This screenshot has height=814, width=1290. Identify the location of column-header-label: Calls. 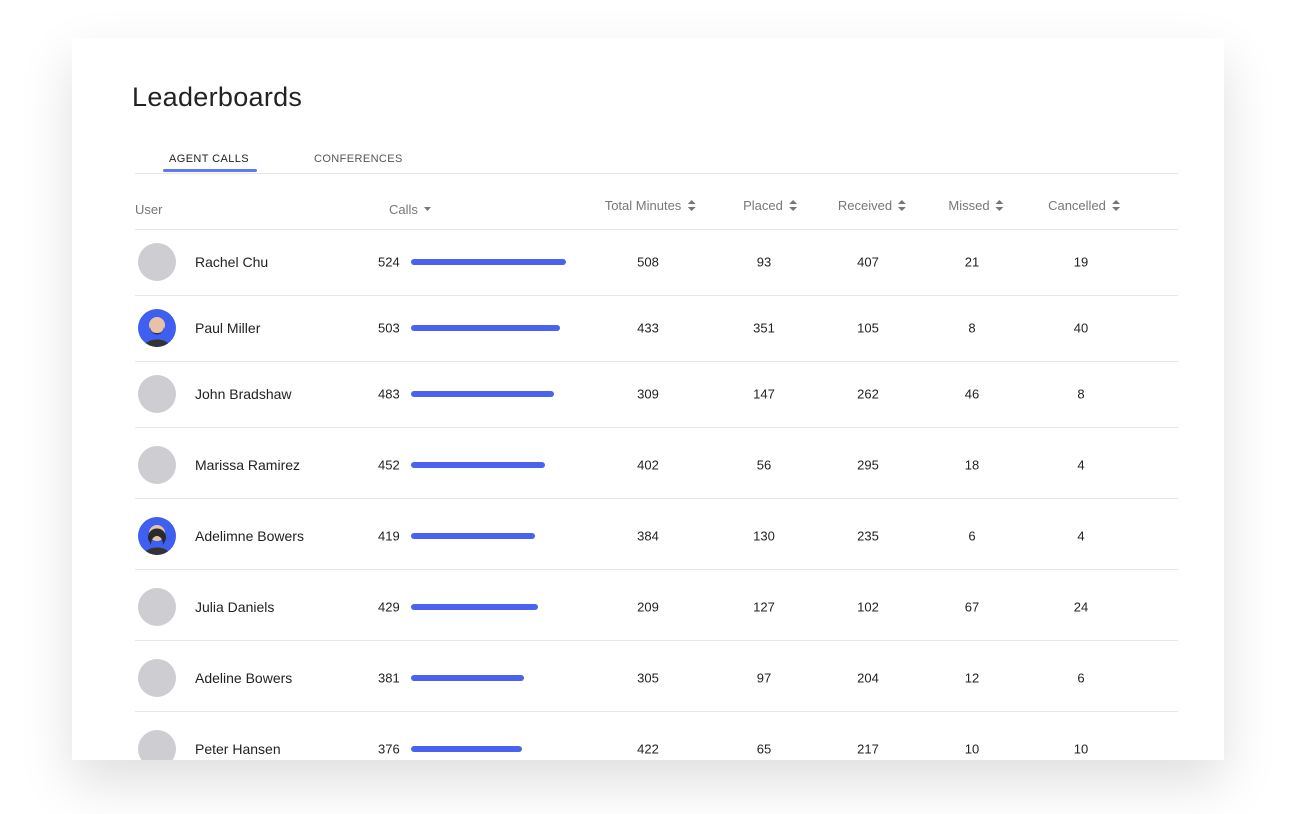
(403, 209).